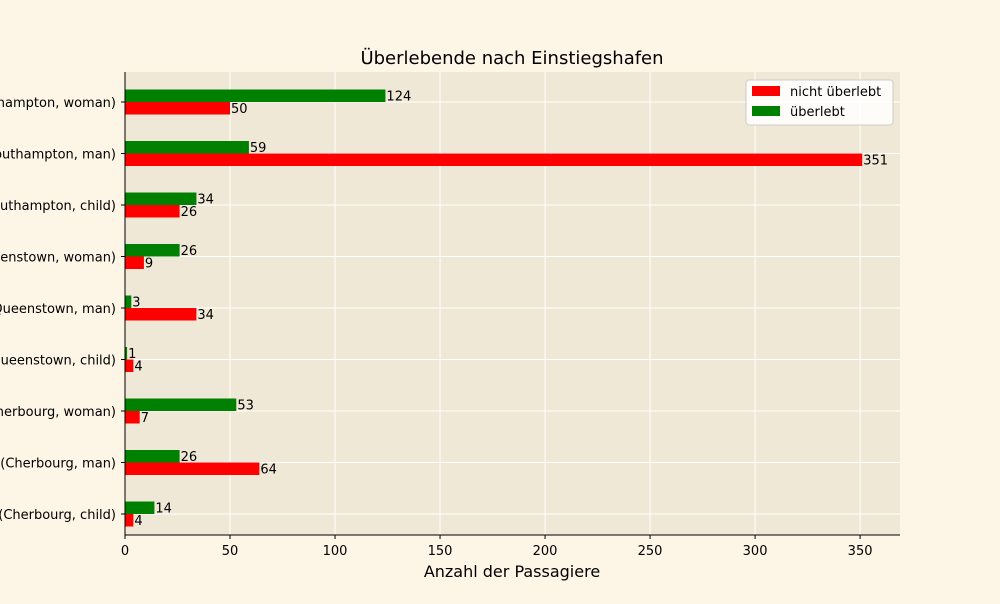  Describe the element at coordinates (58, 206) in the screenshot. I see `y-tick-label: (Southampton, child)` at that location.